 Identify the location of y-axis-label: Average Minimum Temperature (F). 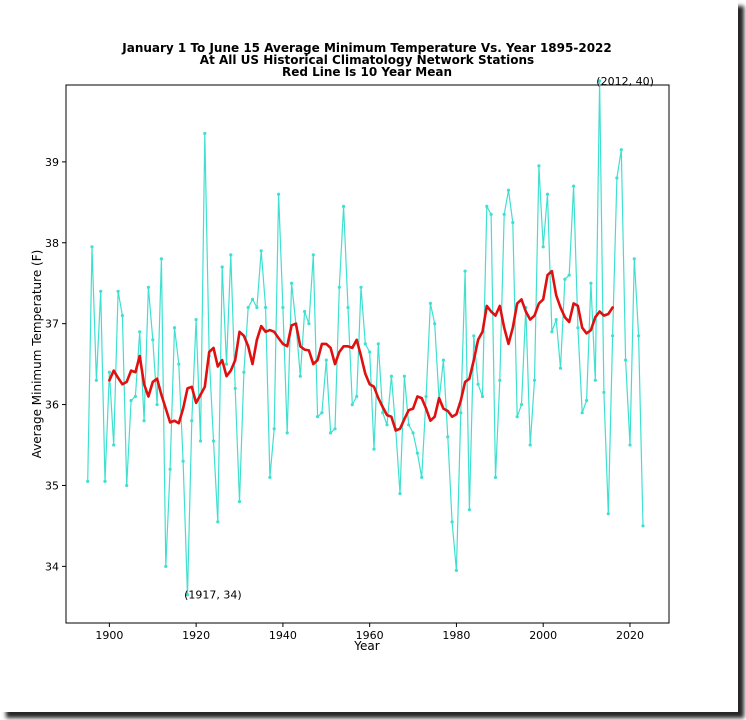
(37, 354).